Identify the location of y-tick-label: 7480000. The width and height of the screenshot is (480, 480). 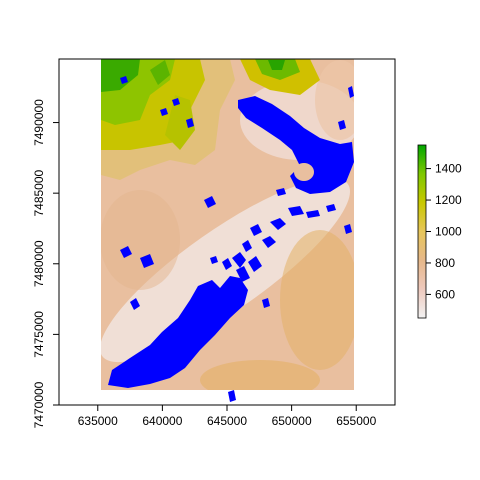
(39, 263).